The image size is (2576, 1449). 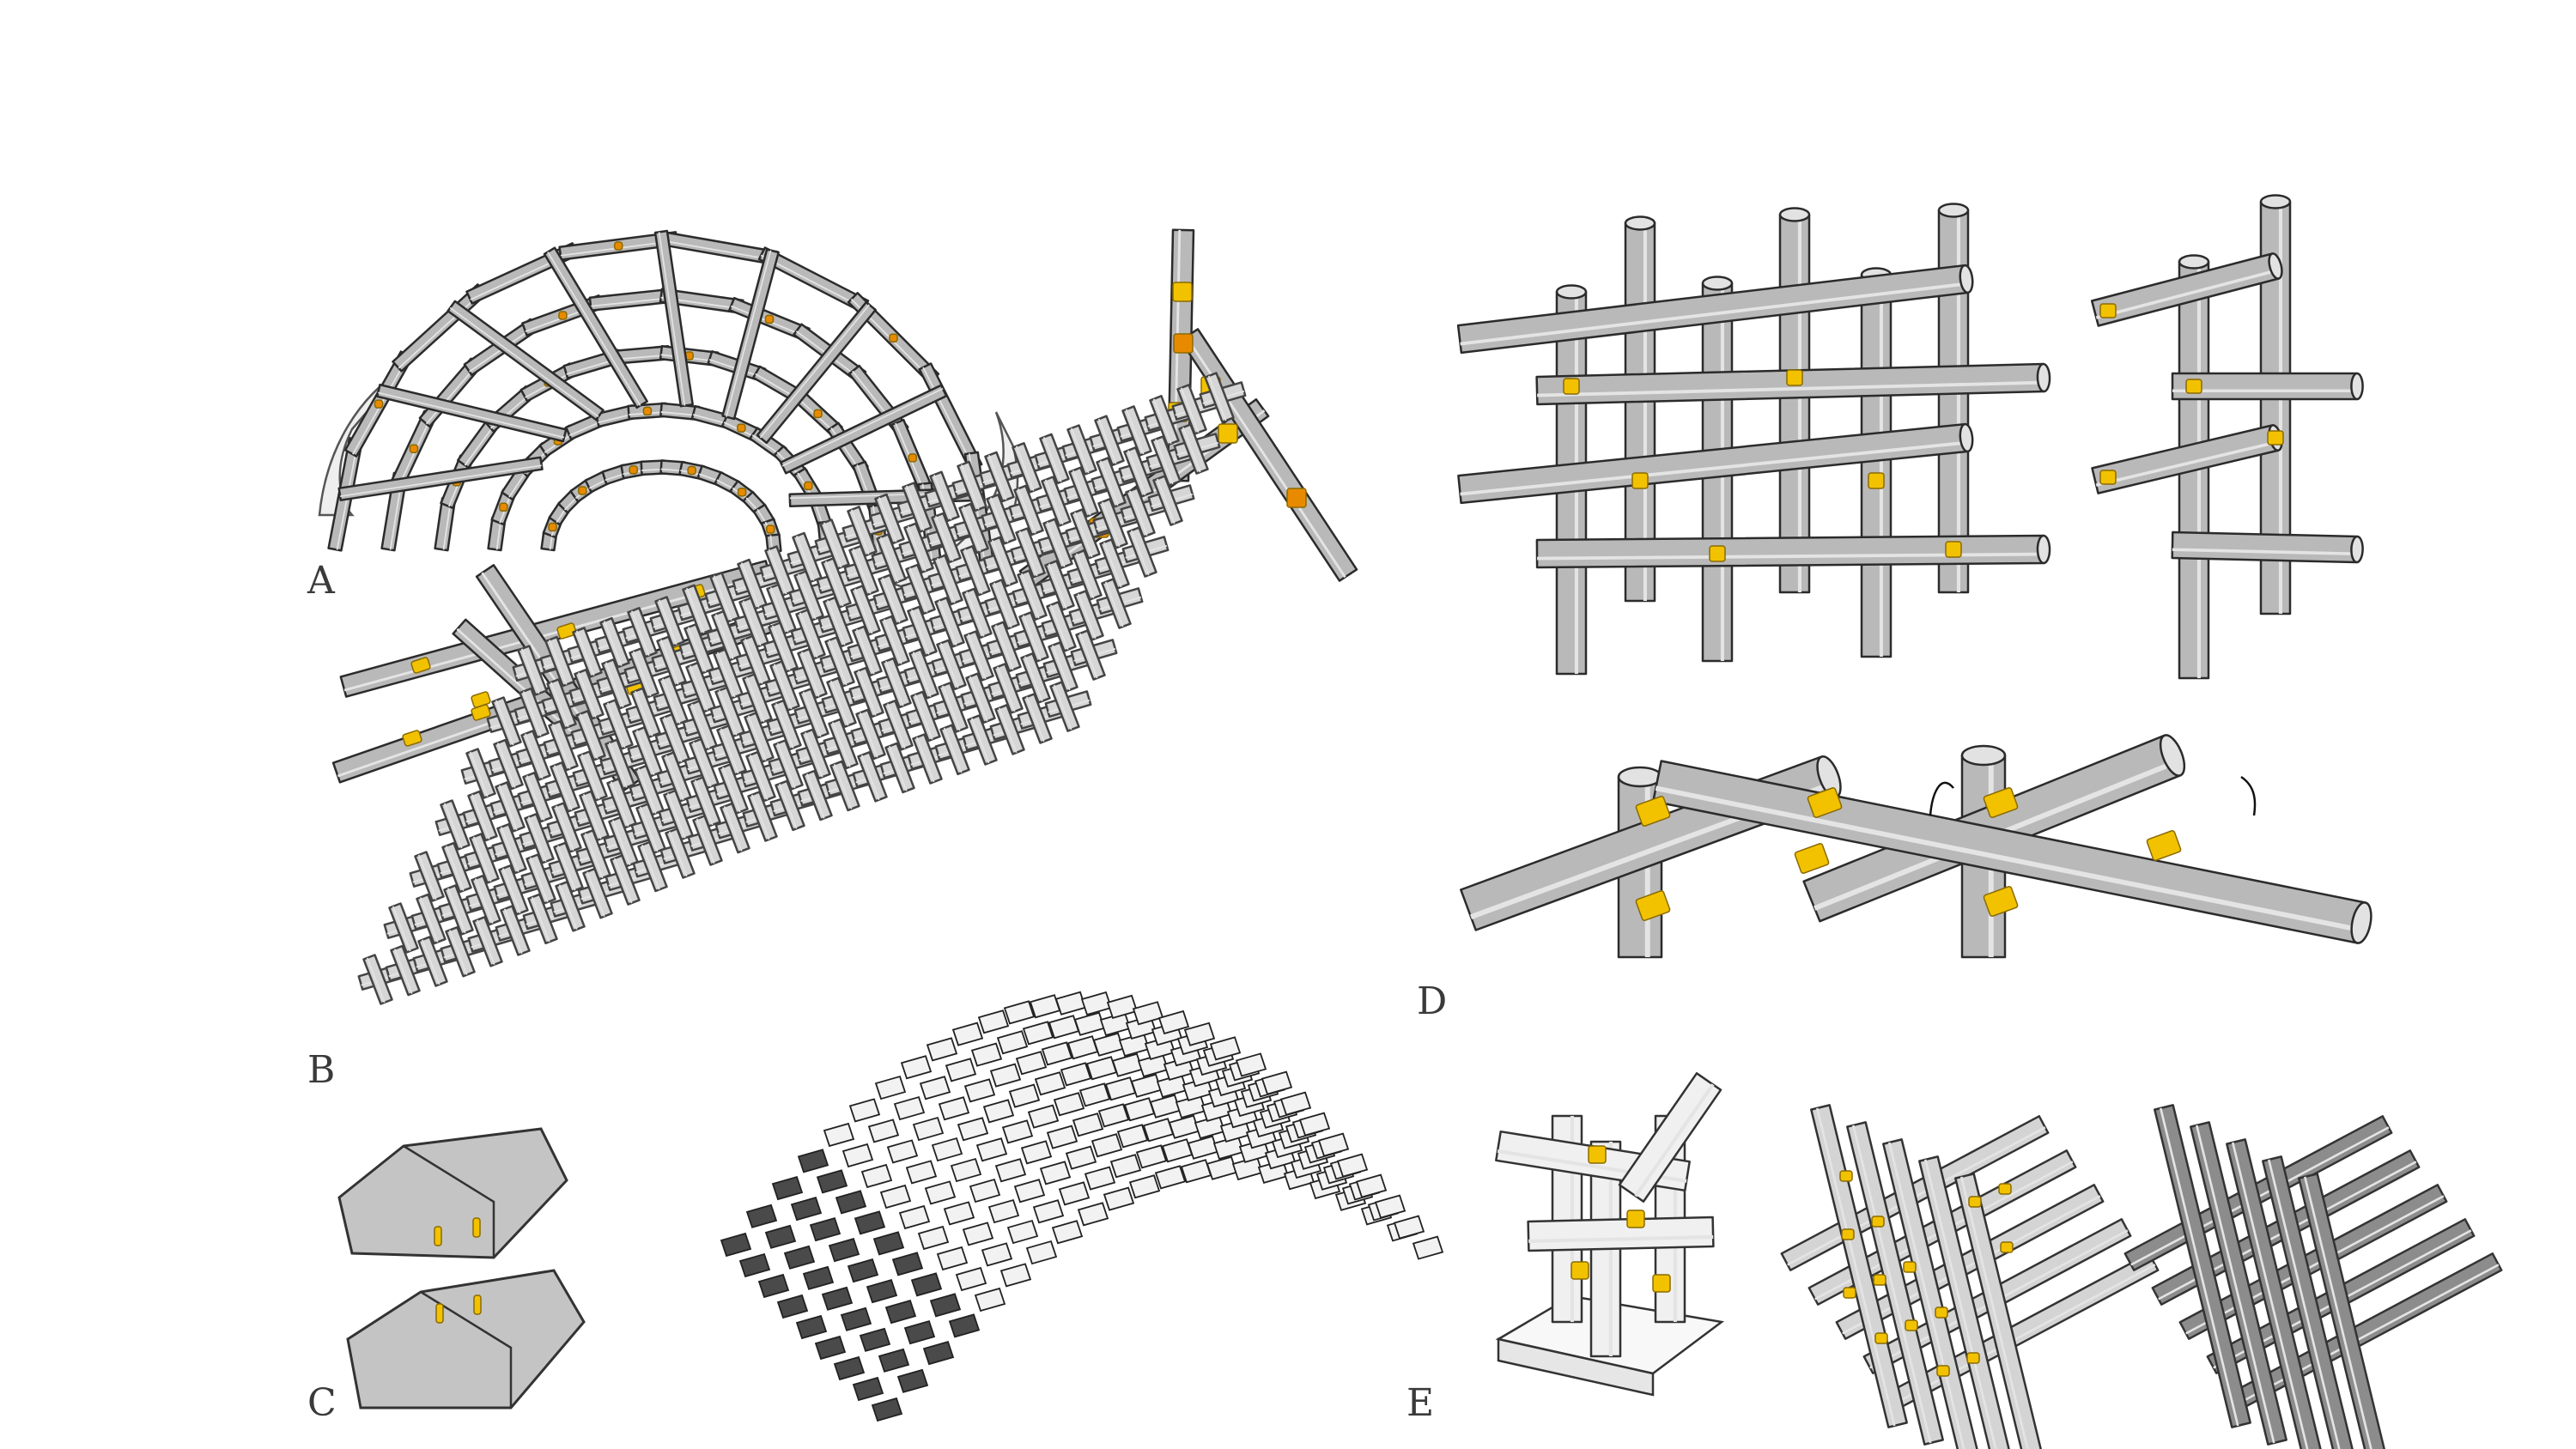 I want to click on dome-rod, so click(x=750, y=334).